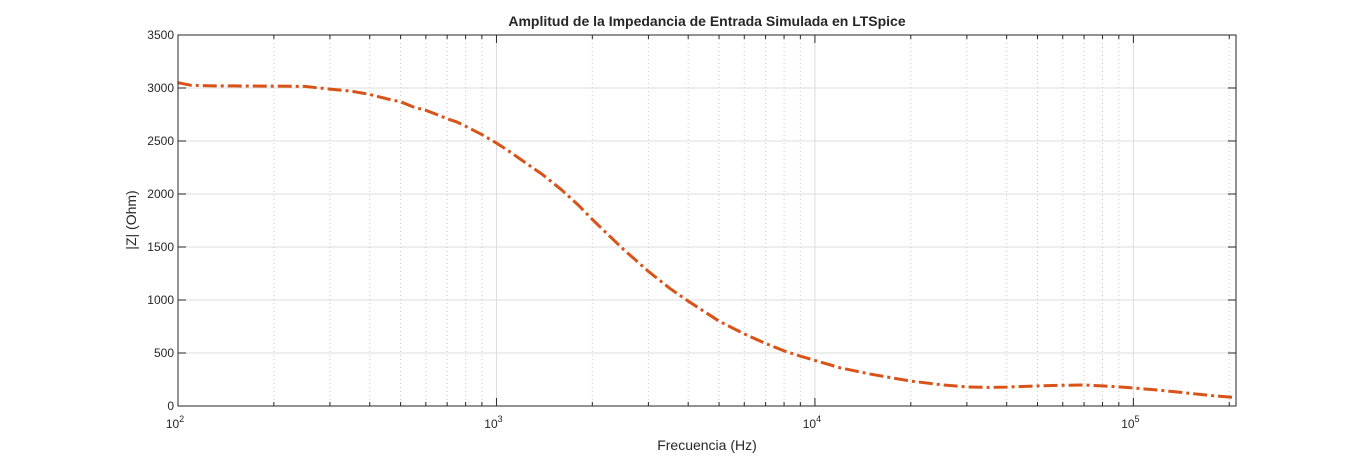  Describe the element at coordinates (500, 419) in the screenshot. I see `x-tick-exponent: 3` at that location.